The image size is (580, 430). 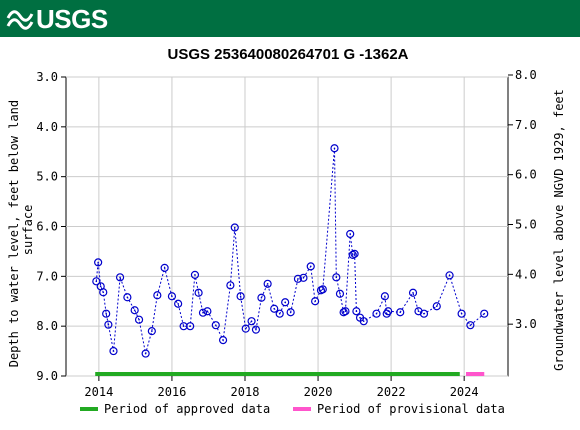 What do you see at coordinates (464, 392) in the screenshot?
I see `x-tick-label: 2024` at bounding box center [464, 392].